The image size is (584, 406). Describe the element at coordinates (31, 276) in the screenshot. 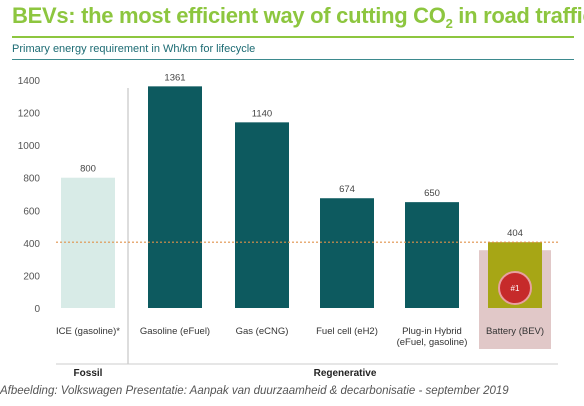

I see `y-tick-label: 200` at that location.